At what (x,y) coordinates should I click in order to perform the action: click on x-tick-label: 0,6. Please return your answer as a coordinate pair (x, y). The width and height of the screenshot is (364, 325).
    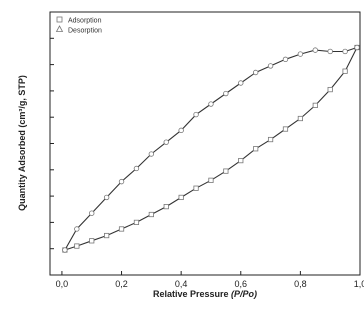
    Looking at the image, I should click on (241, 284).